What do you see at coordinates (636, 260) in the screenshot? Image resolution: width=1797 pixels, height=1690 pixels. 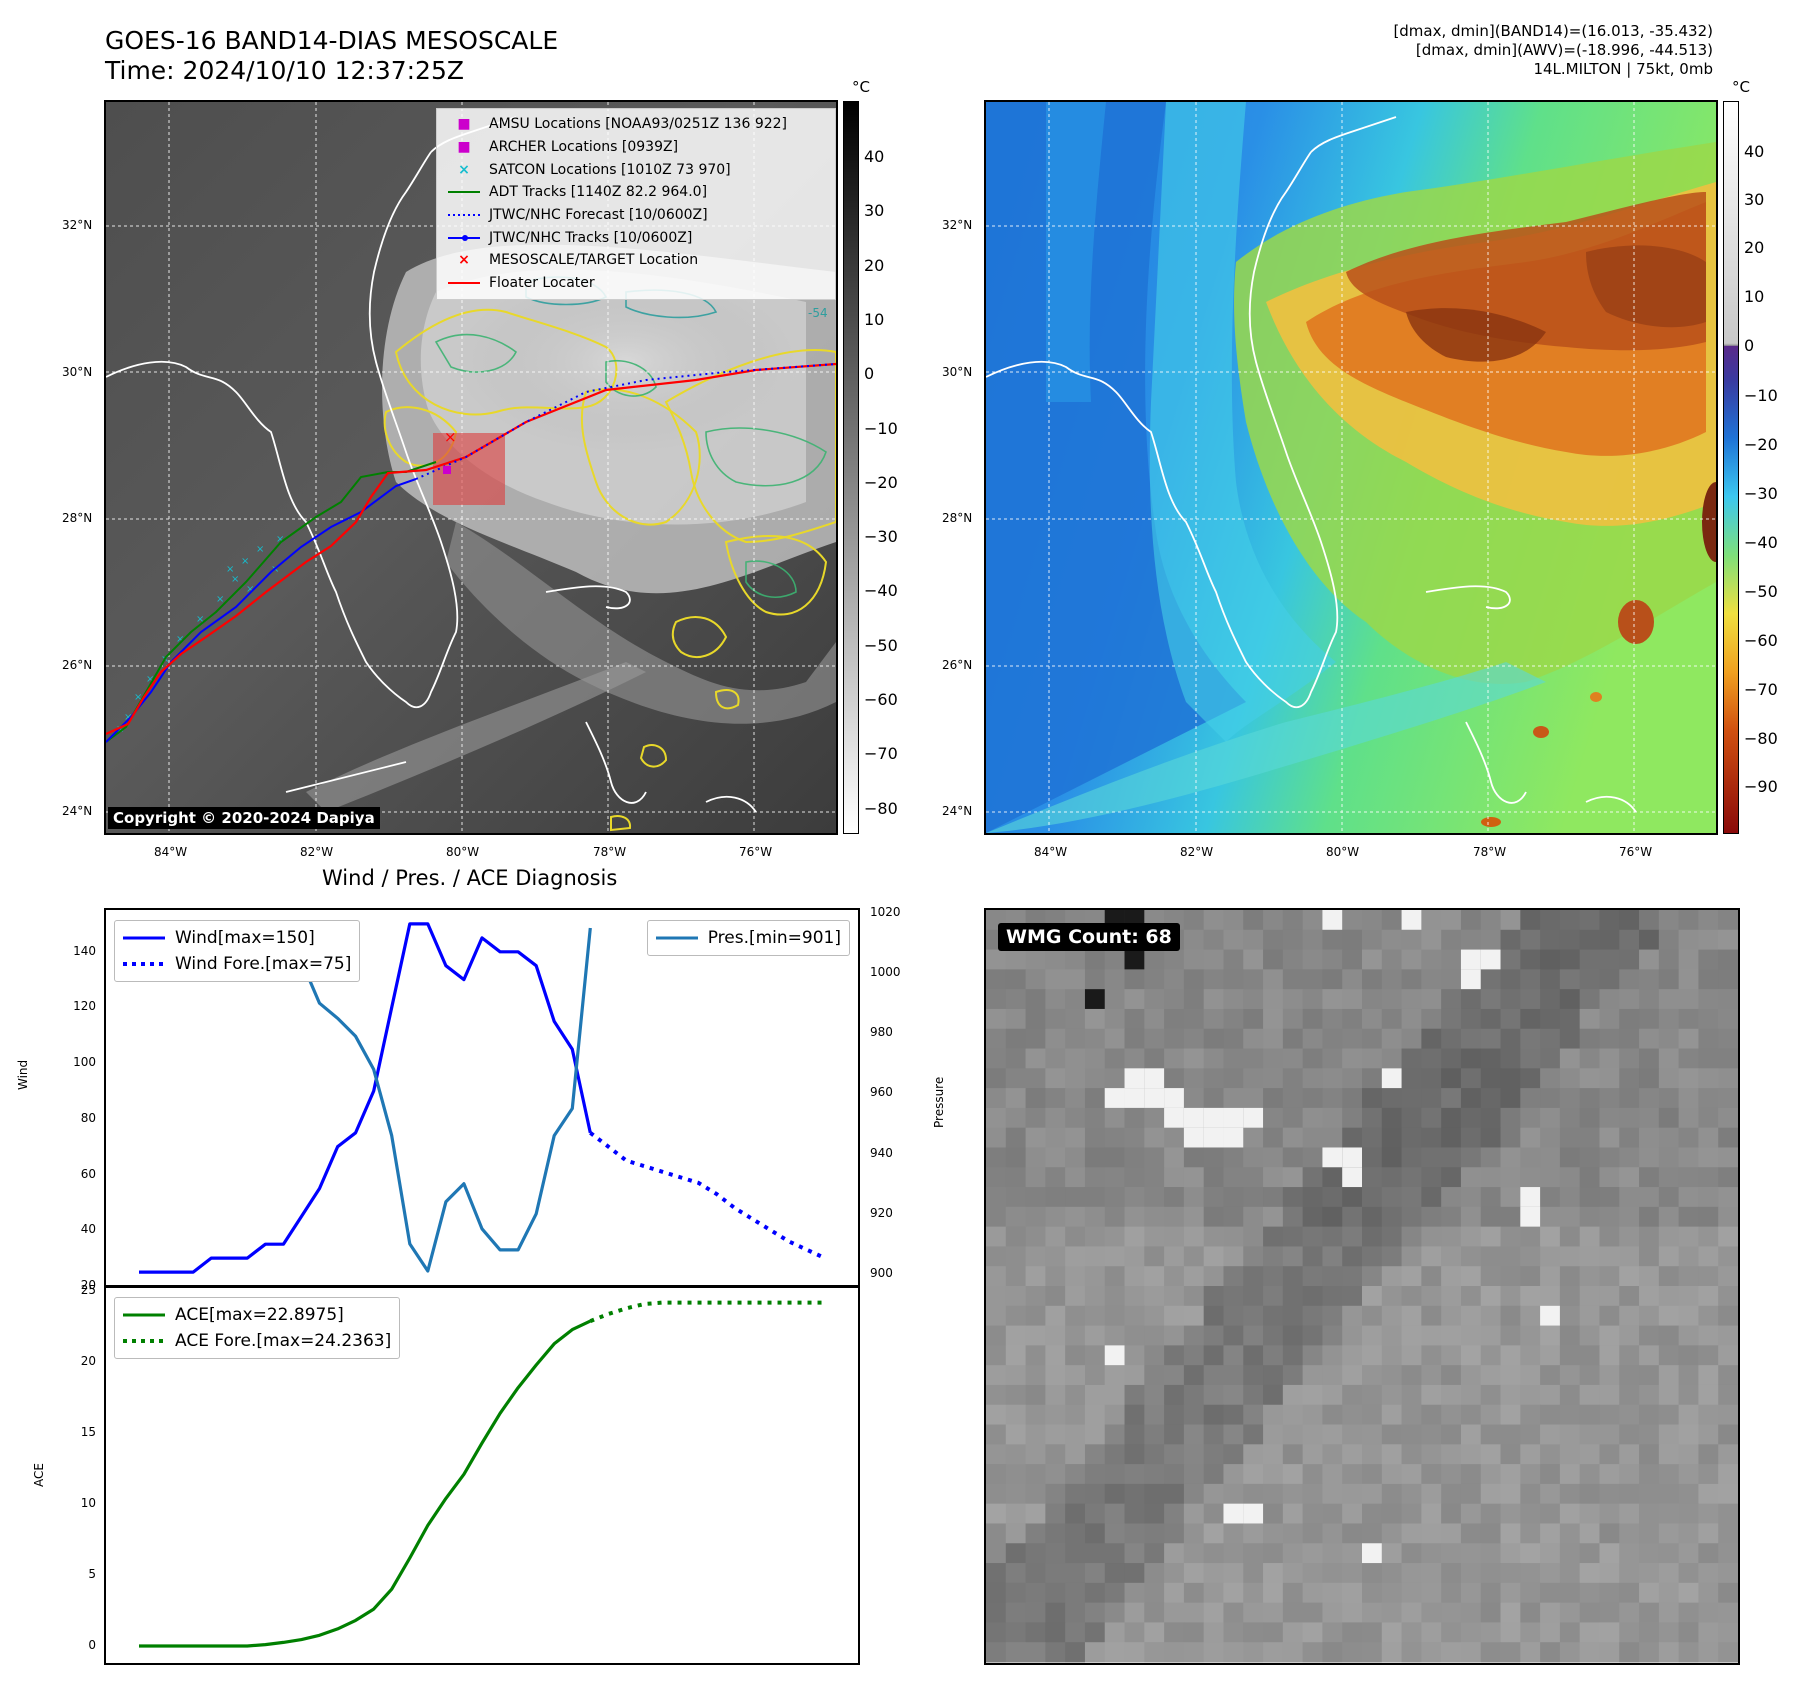 I see `map-legend-item: × MESOSCALE/TARGET Location` at bounding box center [636, 260].